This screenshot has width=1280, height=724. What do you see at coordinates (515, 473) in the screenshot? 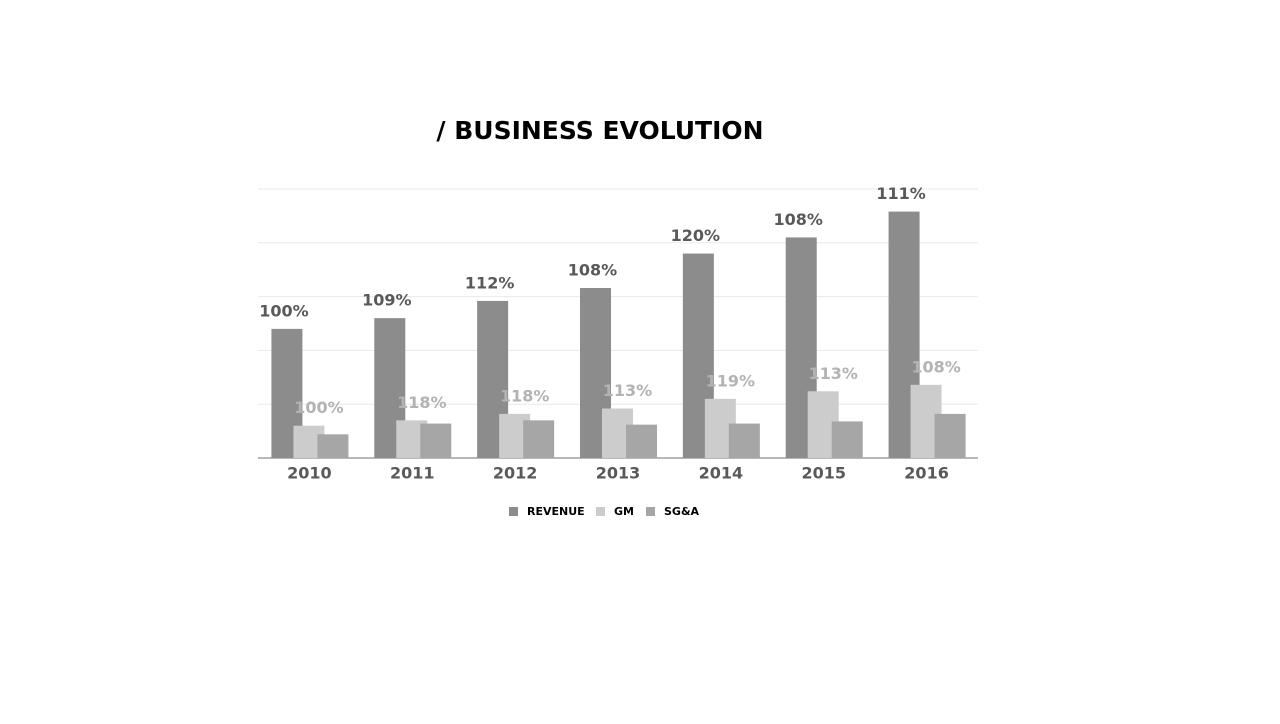
I see `x-tick-label: 2012` at bounding box center [515, 473].